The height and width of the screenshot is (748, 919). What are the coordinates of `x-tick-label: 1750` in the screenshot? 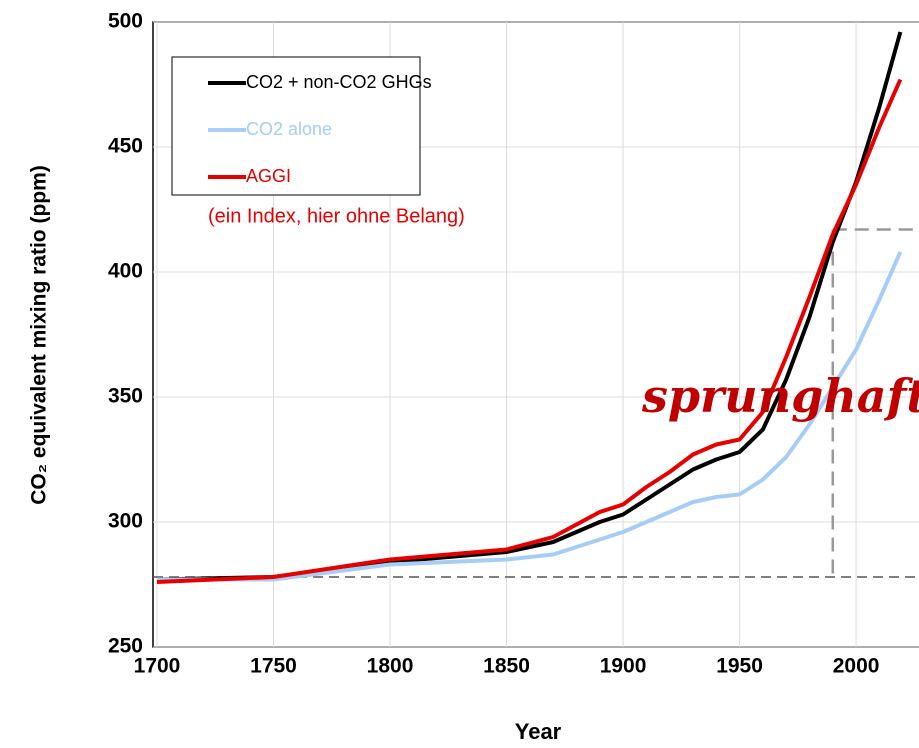 It's located at (273, 666).